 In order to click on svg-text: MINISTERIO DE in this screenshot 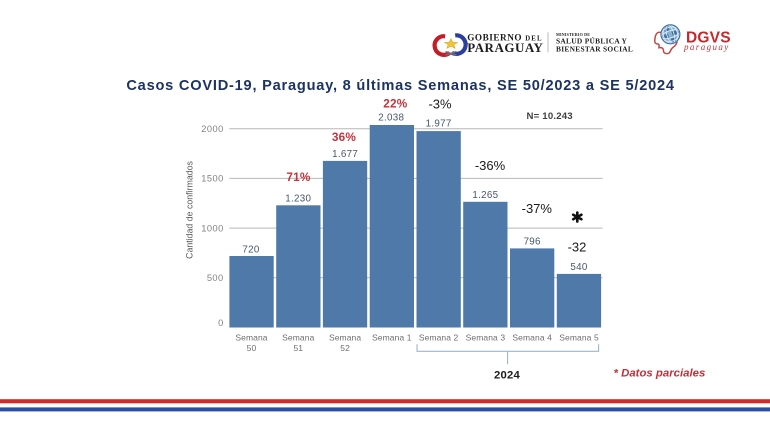, I will do `click(573, 34)`.